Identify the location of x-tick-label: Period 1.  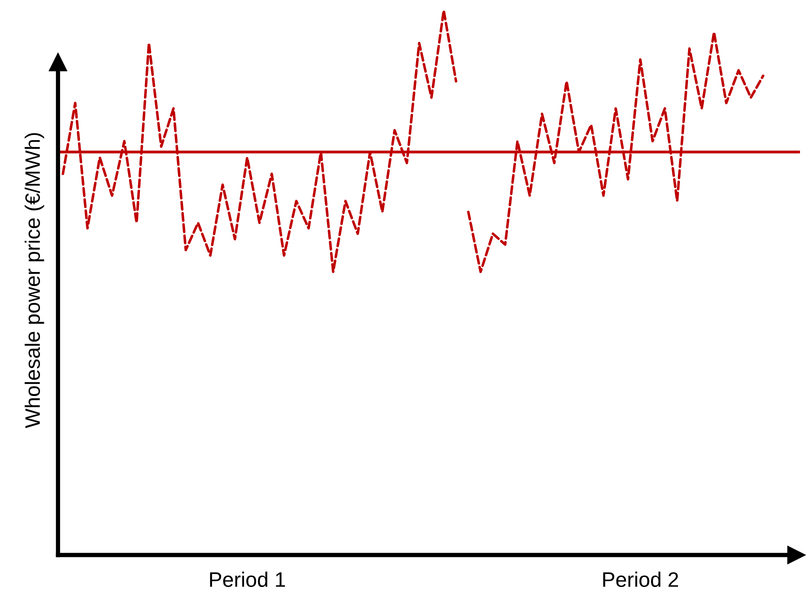
(247, 579).